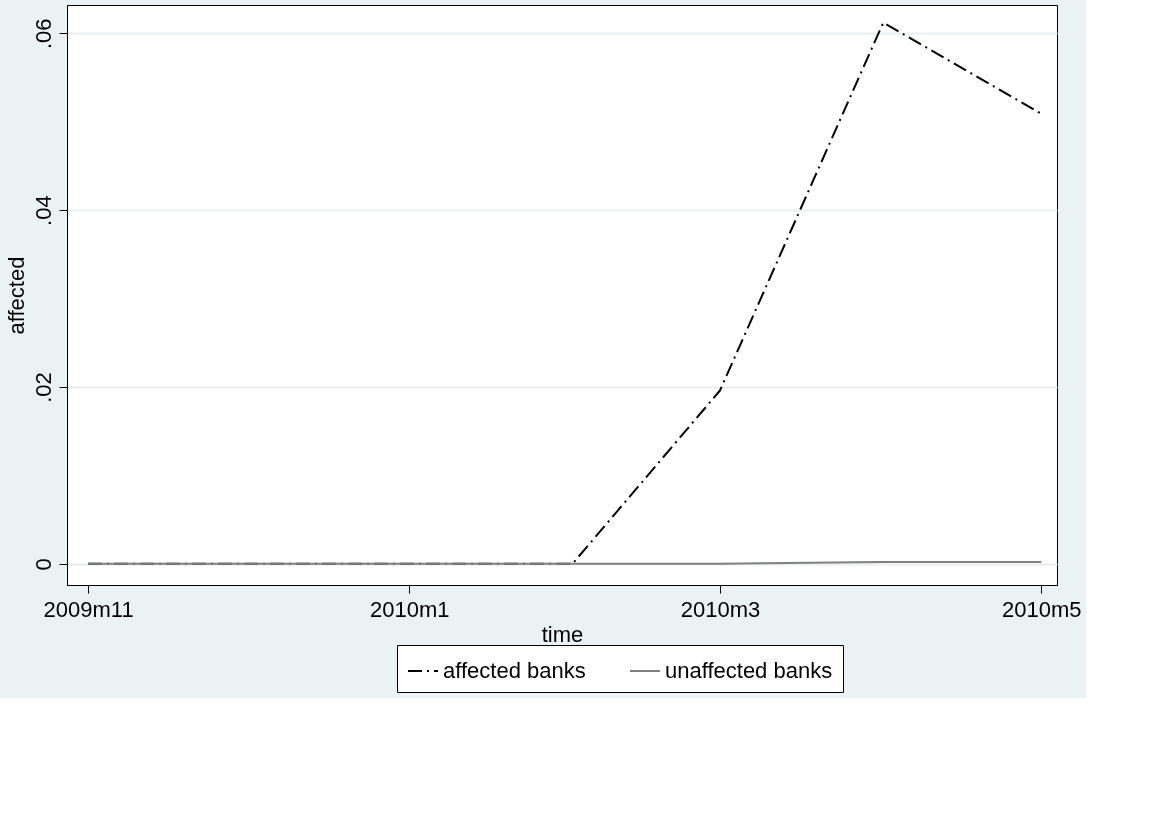 The height and width of the screenshot is (823, 1150). What do you see at coordinates (43, 564) in the screenshot?
I see `y-tick-label: 0` at bounding box center [43, 564].